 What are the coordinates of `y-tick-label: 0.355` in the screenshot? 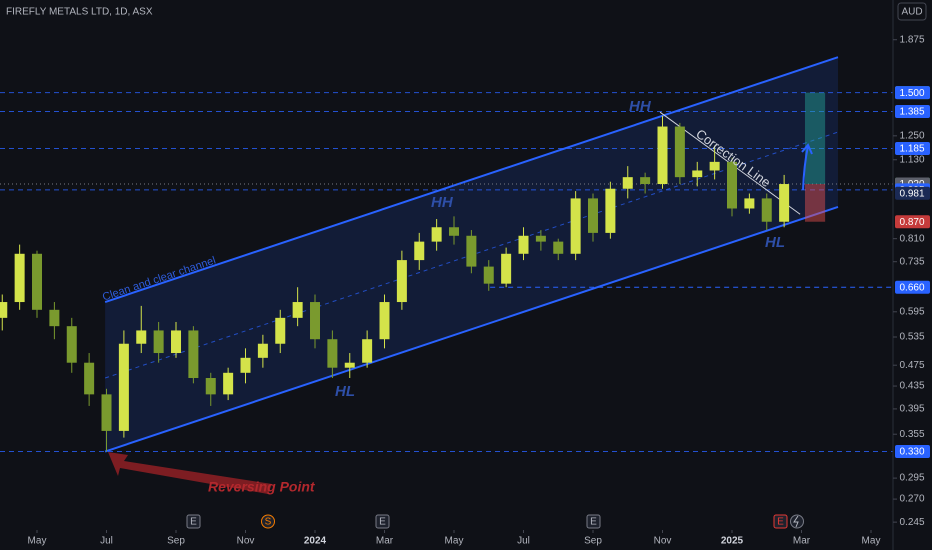 It's located at (911, 434).